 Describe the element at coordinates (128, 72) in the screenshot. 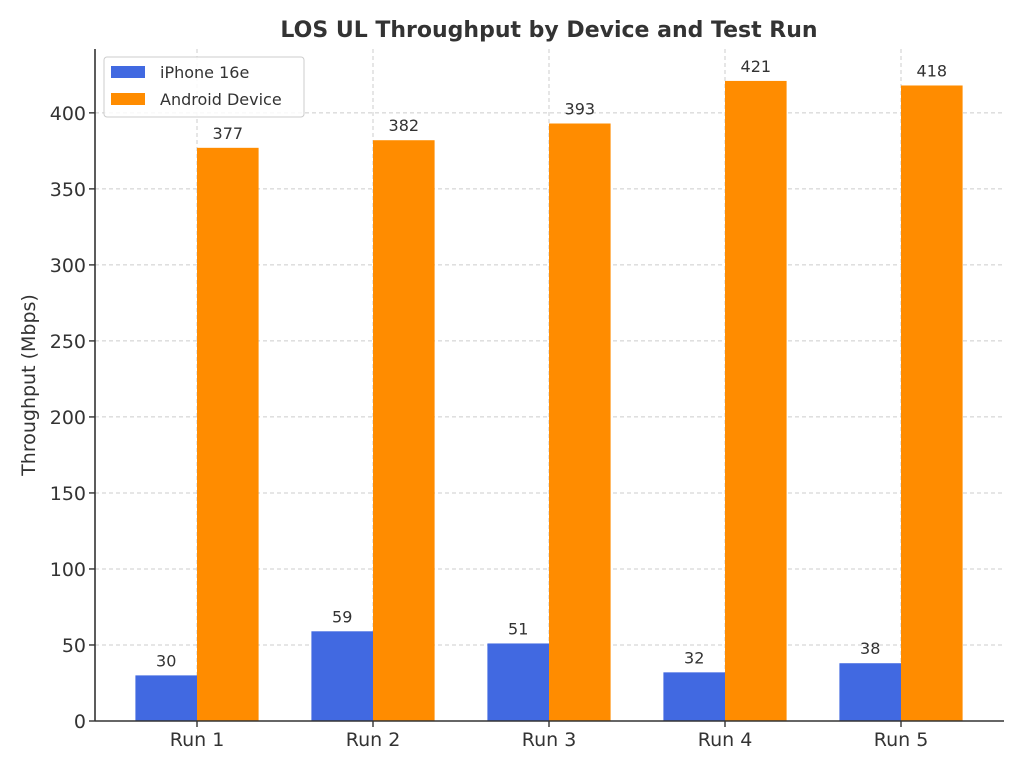

I see `legend-swatch-iphone` at that location.